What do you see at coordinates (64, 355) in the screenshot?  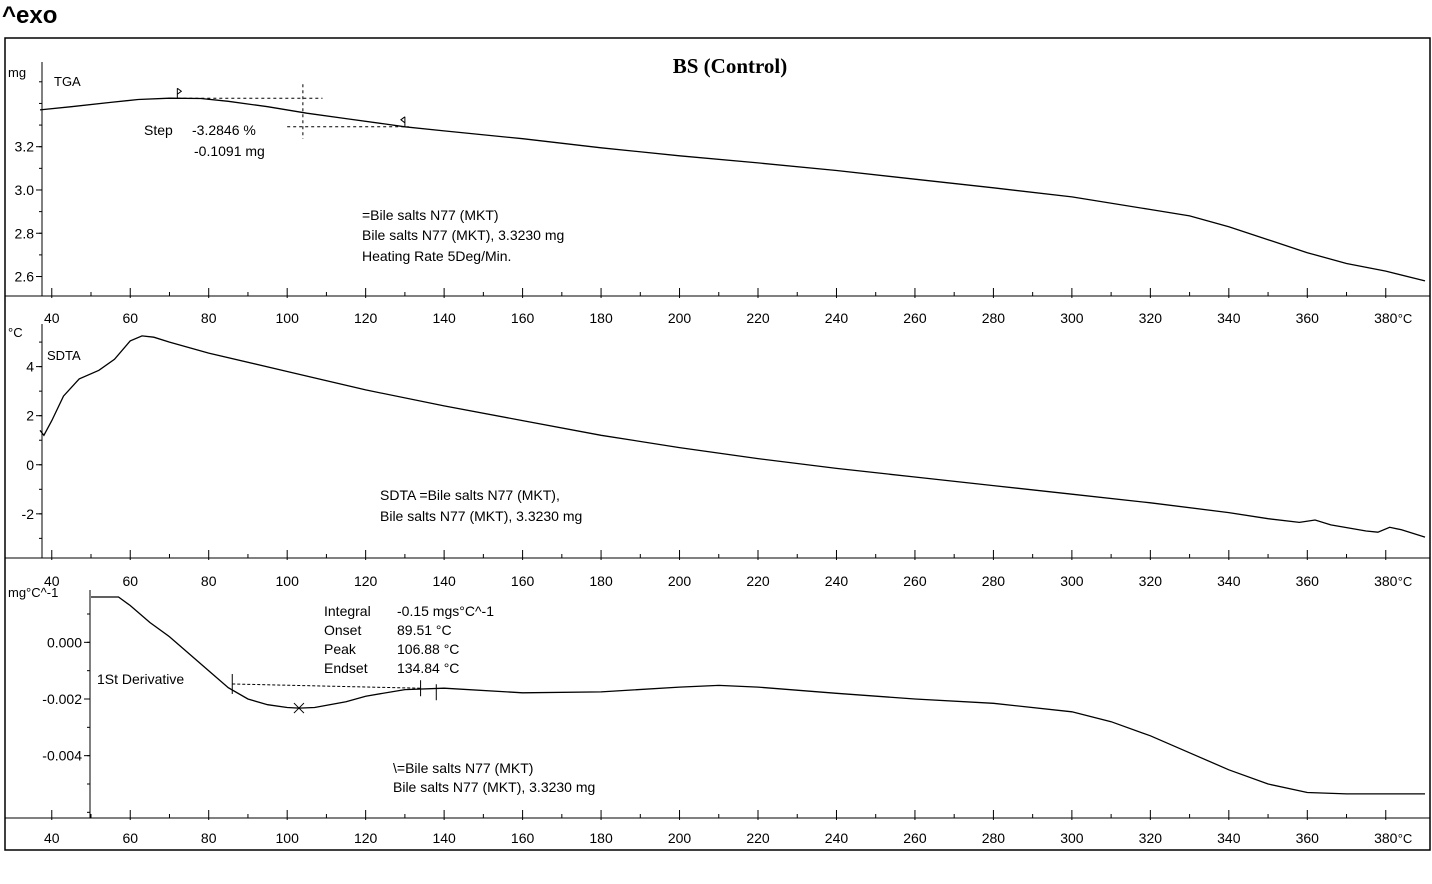 I see `sdta-series-label: SDTA` at bounding box center [64, 355].